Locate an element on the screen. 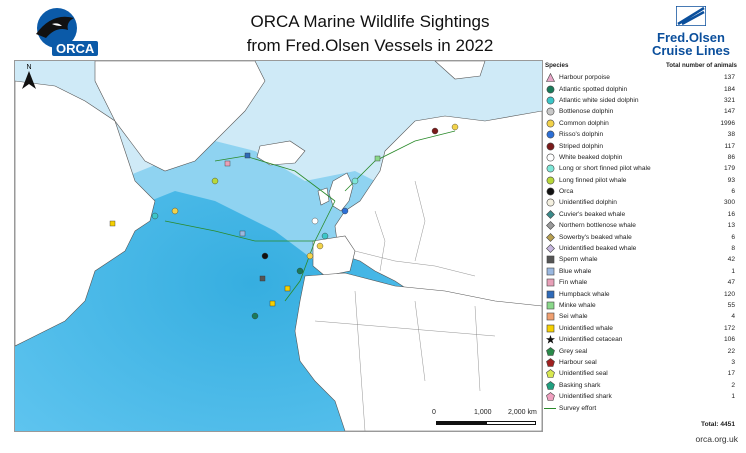  legend-item: Unidentified seal 17 is located at coordinates (641, 373).